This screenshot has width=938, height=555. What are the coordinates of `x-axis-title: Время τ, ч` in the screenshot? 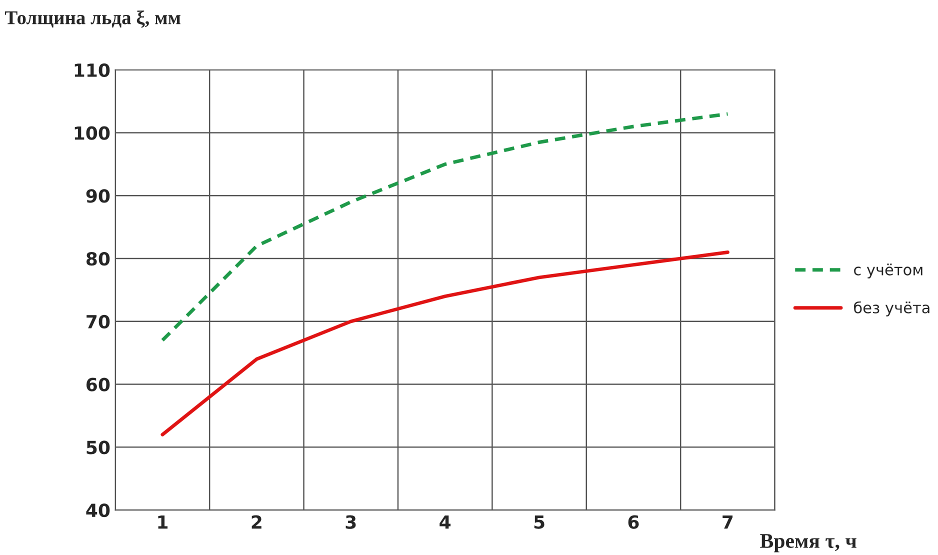 It's located at (808, 543).